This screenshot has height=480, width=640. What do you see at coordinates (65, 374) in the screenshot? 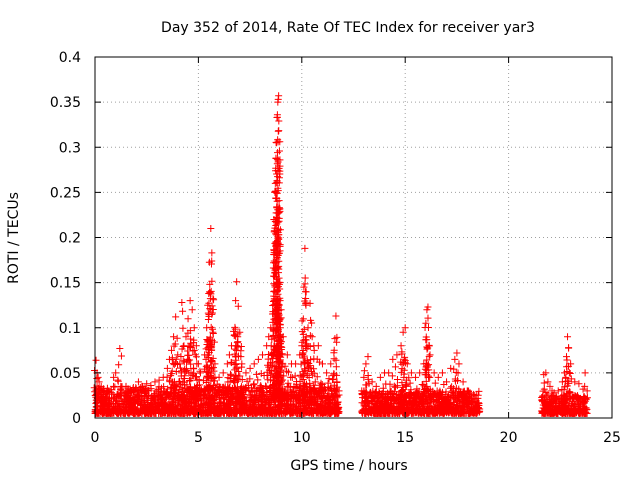
I see `y-tick-label: 0.05` at bounding box center [65, 374].